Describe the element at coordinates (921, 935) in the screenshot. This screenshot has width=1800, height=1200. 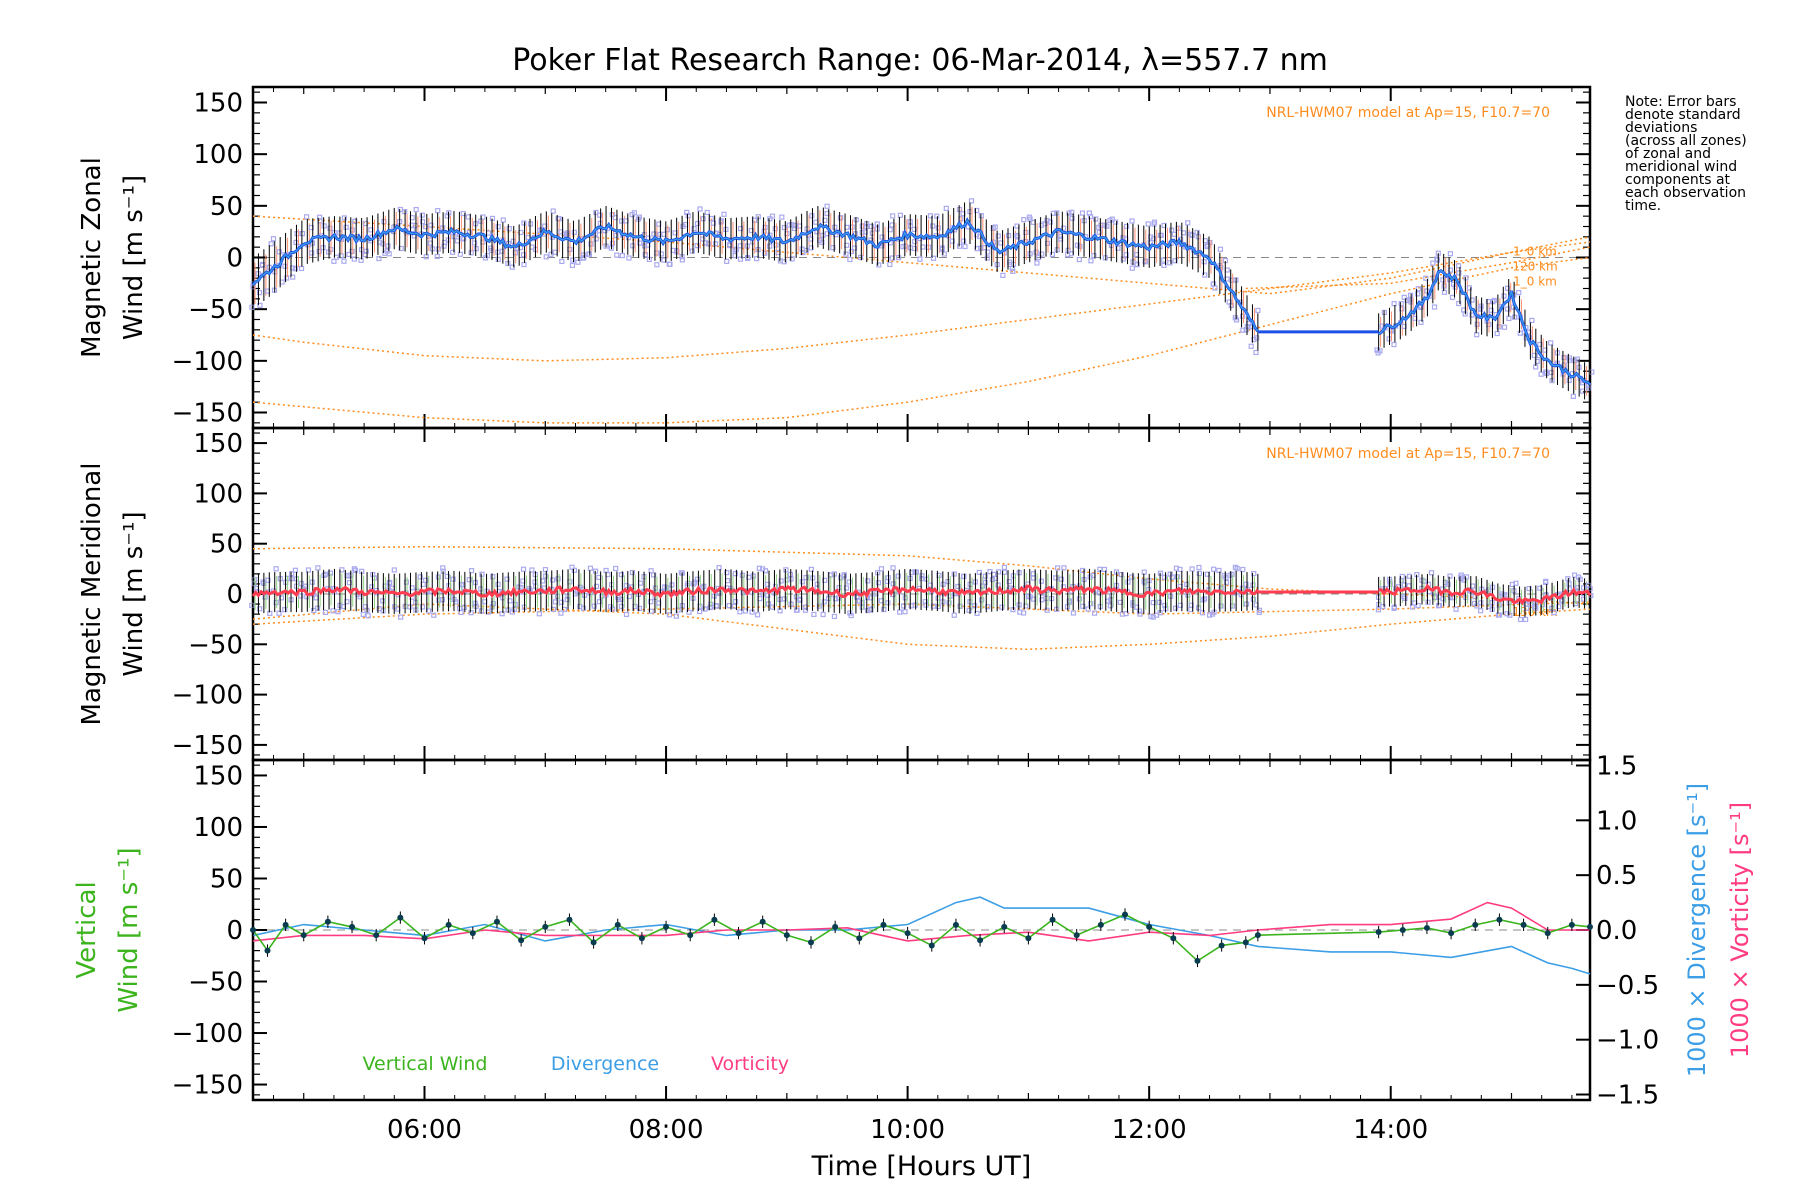
I see `divergence-line` at that location.